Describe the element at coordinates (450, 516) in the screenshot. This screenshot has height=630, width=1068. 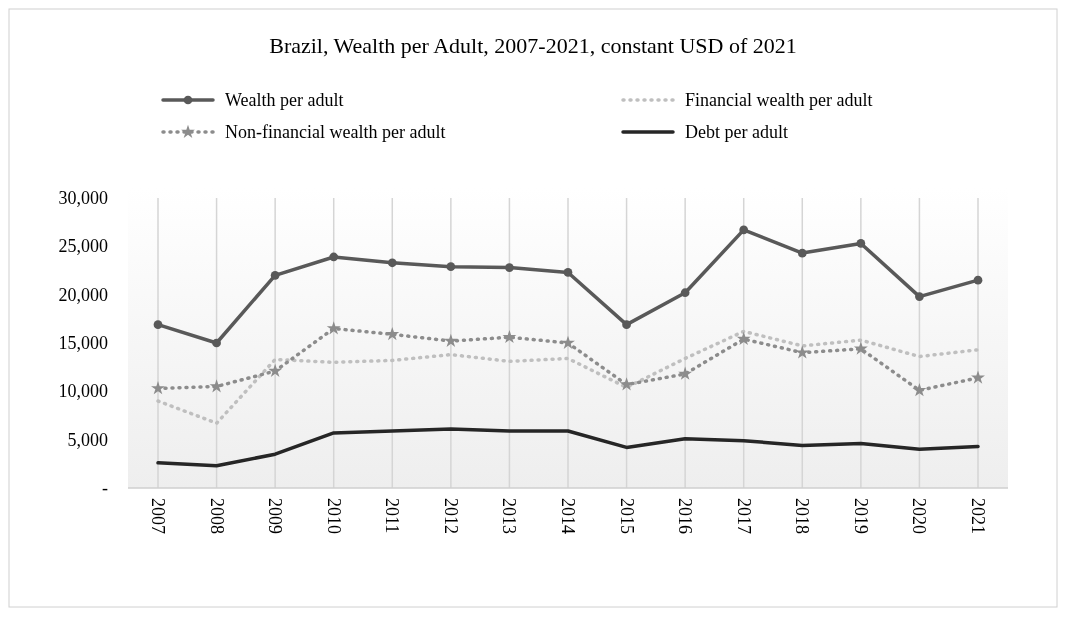
I see `x-tick-label: 2012` at that location.